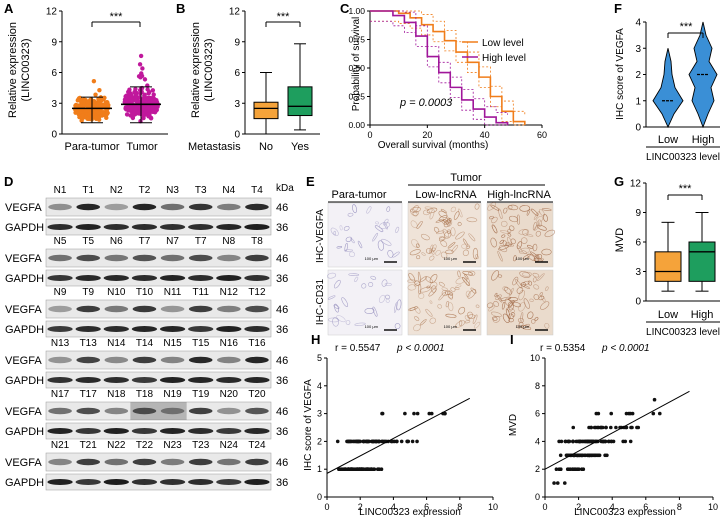 This screenshot has height=517, width=723. What do you see at coordinates (145, 190) in the screenshot?
I see `panel-d-lane-label: T2` at bounding box center [145, 190].